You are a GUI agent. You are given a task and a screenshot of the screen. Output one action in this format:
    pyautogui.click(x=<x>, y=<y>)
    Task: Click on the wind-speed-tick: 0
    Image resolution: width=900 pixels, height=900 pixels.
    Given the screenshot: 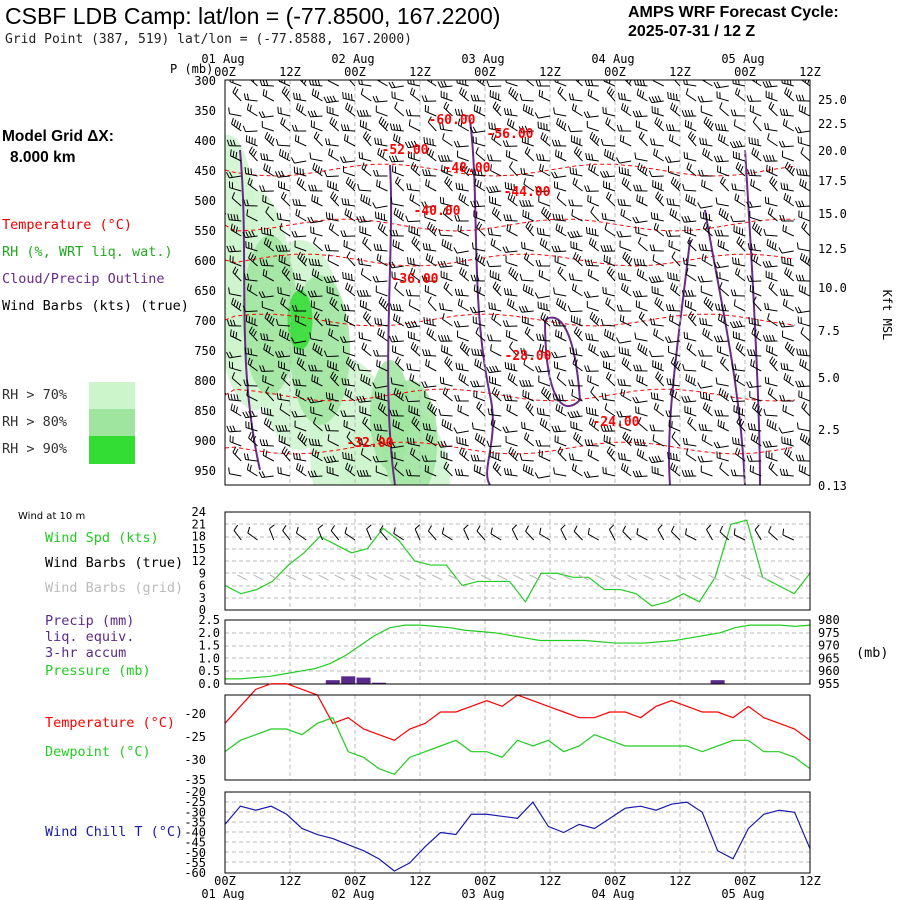 What is the action you would take?
    pyautogui.click(x=202, y=610)
    